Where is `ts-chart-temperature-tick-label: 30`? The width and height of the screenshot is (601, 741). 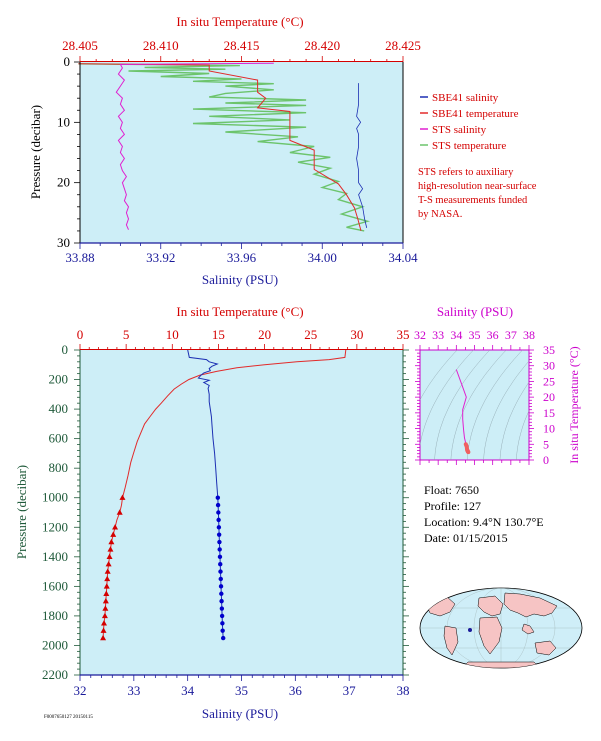 ts-chart-temperature-tick-label: 30 is located at coordinates (549, 366).